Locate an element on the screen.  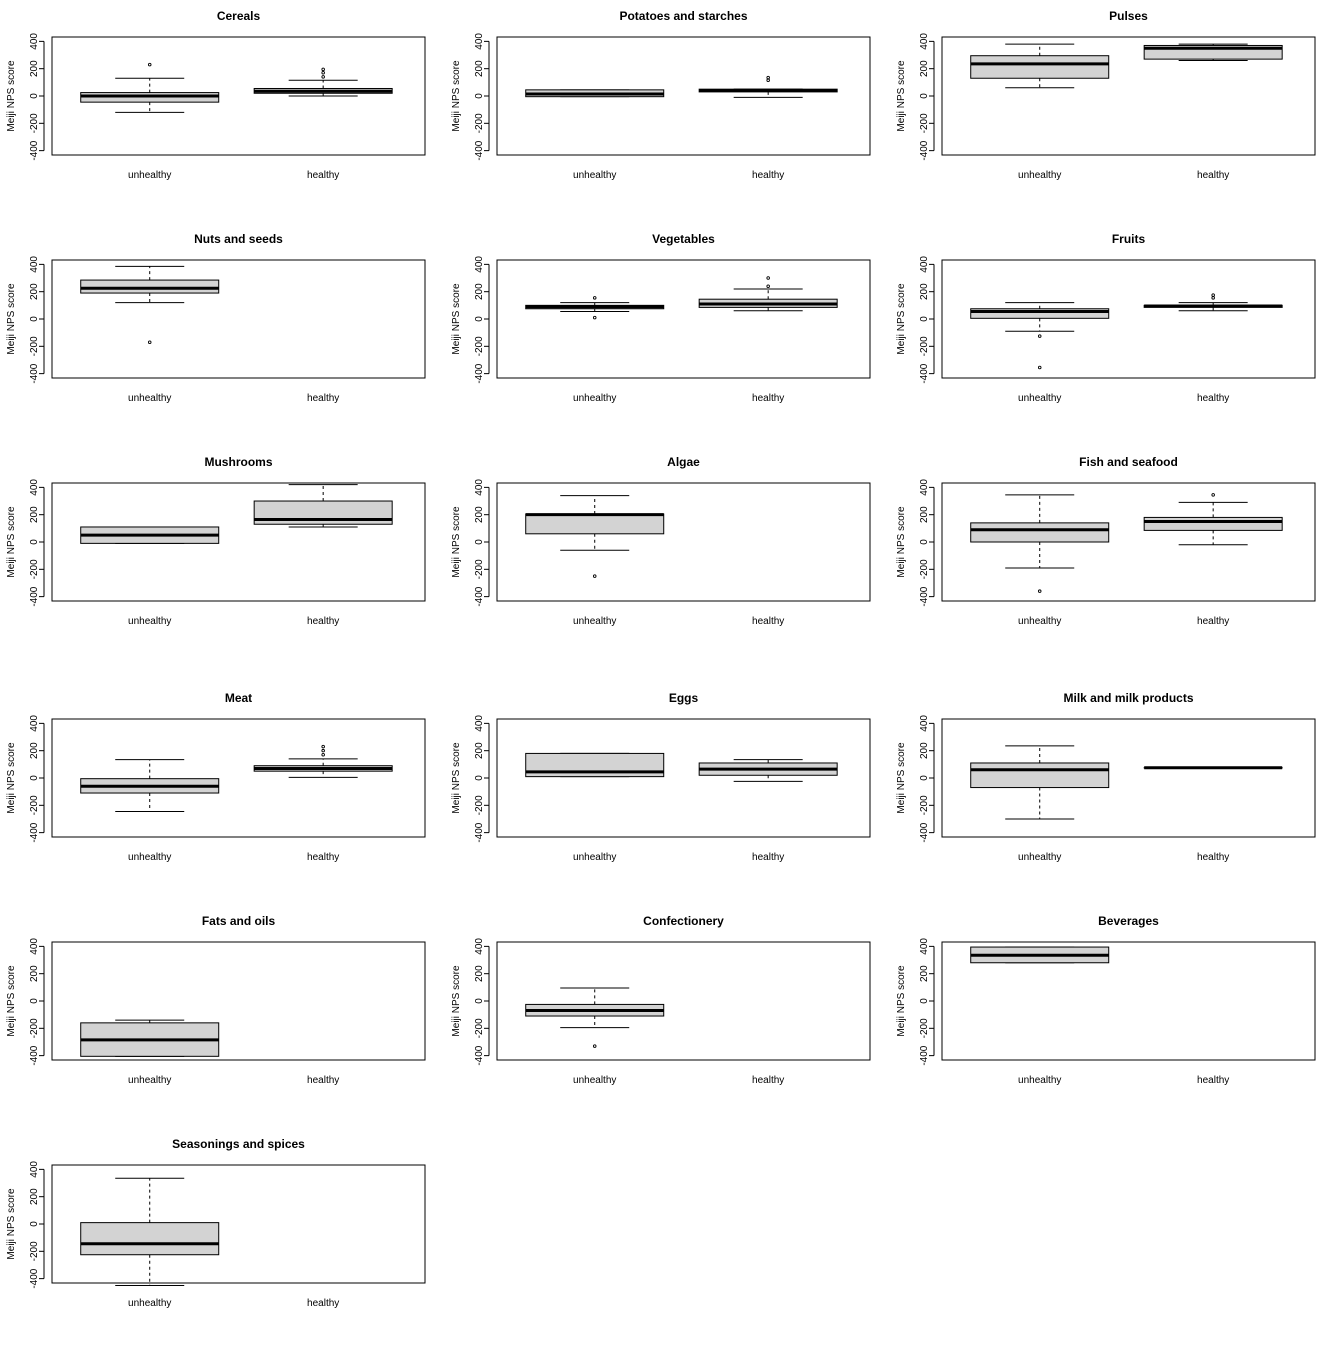
chart-title: Meat is located at coordinates (238, 698).